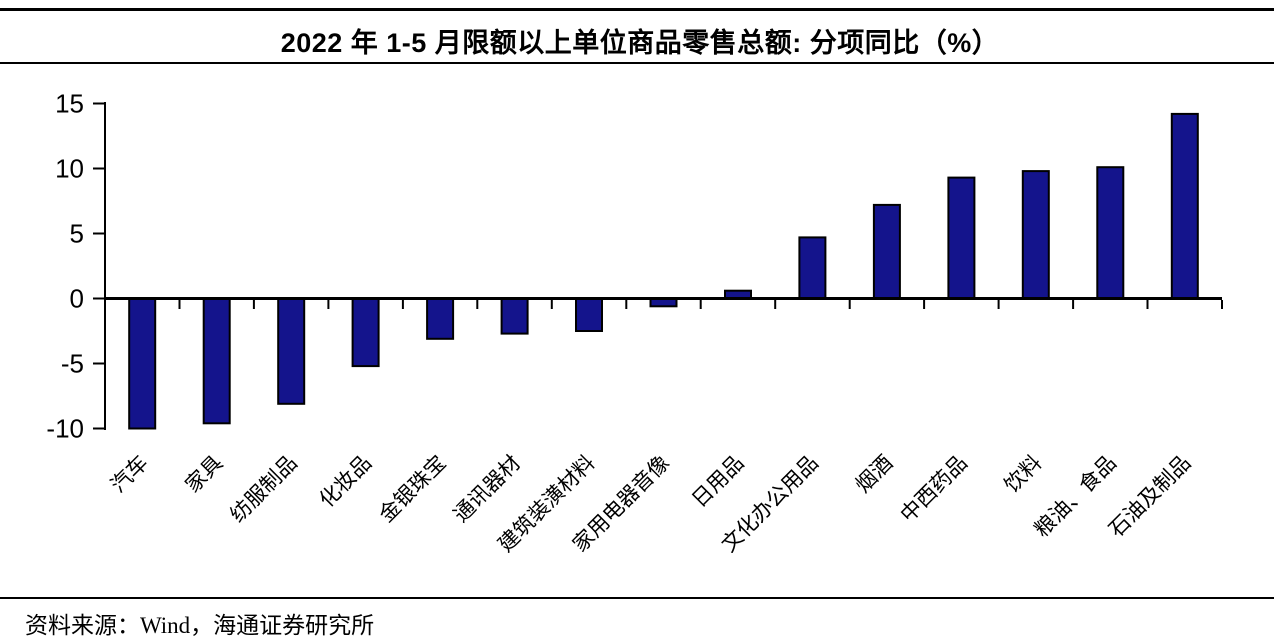  I want to click on category-label: 饮料, so click(1023, 474).